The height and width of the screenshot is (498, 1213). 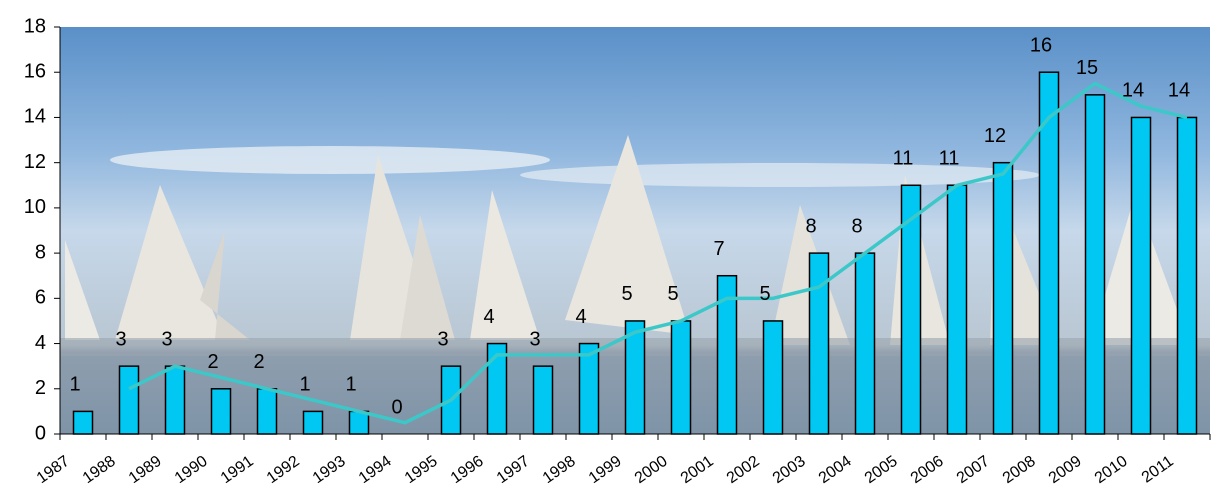 What do you see at coordinates (1087, 68) in the screenshot?
I see `data-label: 15` at bounding box center [1087, 68].